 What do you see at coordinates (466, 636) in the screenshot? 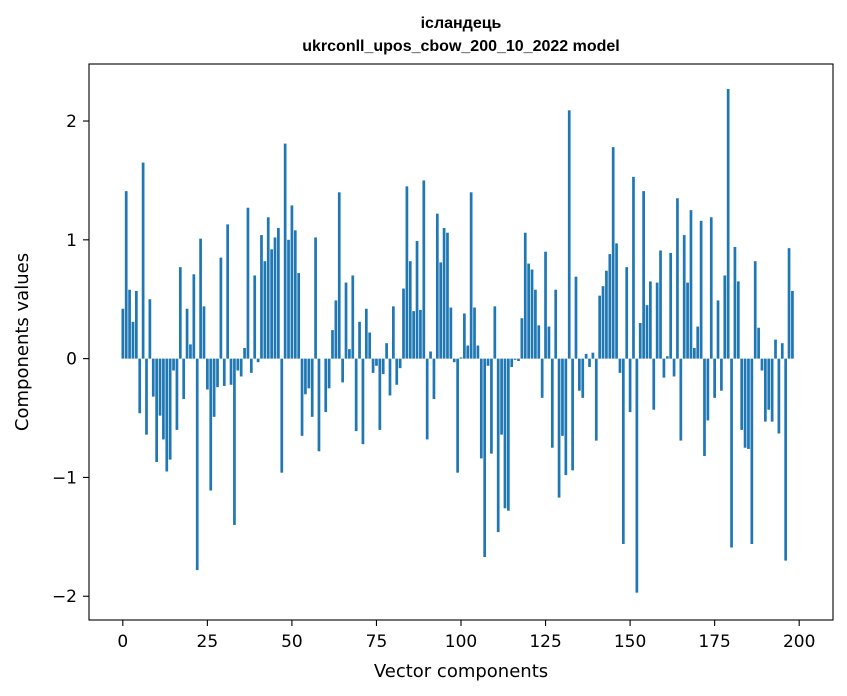
I see `x-axis-ticks: 0 25 50 75 100 125 150 175 200` at bounding box center [466, 636].